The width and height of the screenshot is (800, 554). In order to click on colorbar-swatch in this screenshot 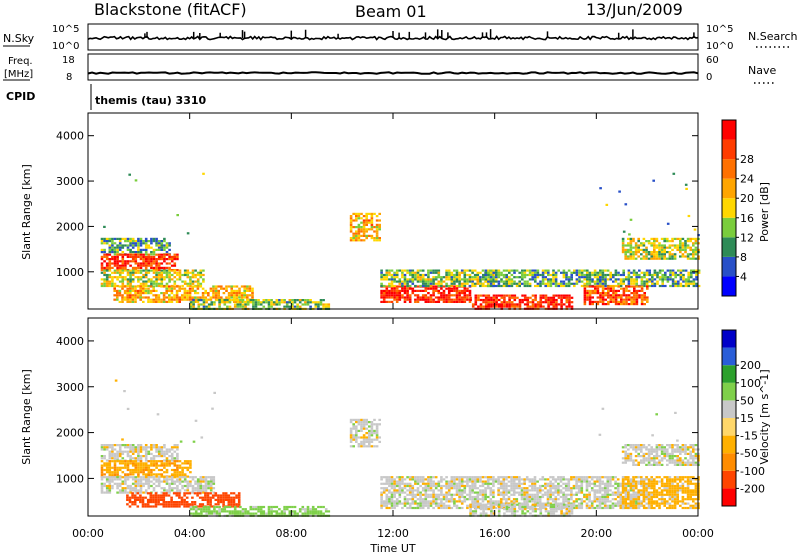, I will do `click(729, 227)`.